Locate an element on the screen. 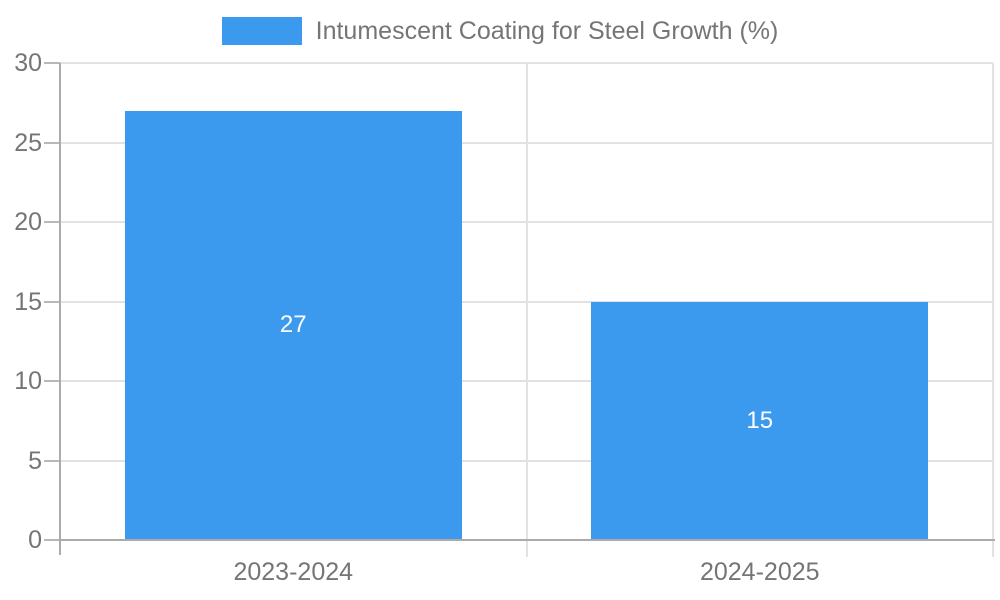 This screenshot has width=1000, height=600. x-tick-label: 2023-2024 is located at coordinates (293, 572).